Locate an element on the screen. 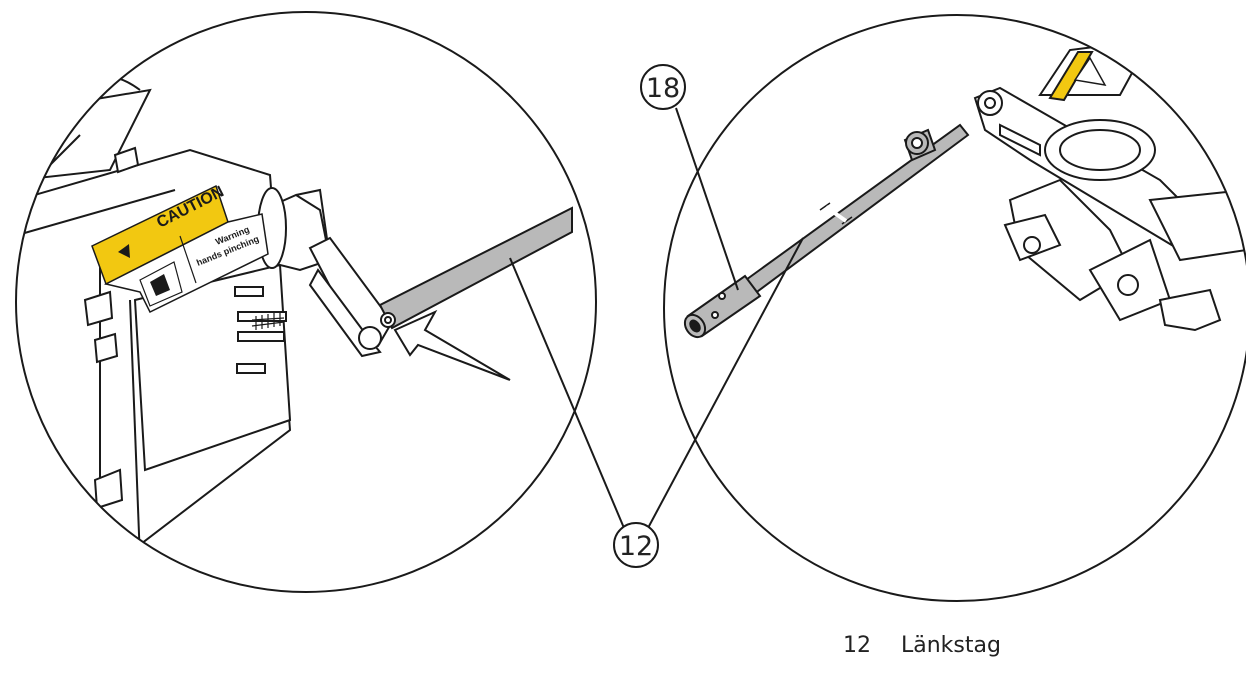 The width and height of the screenshot is (1246, 685). warning-triangle-icon is located at coordinates (124, 251).